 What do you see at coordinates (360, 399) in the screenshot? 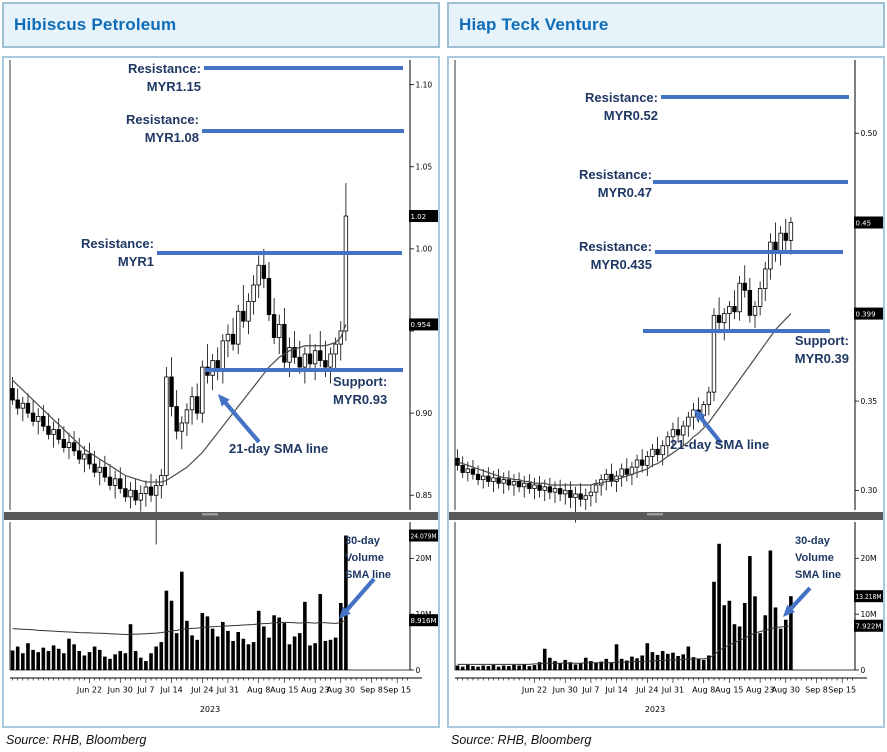
I see `svg-text: MYR0.93` at bounding box center [360, 399].